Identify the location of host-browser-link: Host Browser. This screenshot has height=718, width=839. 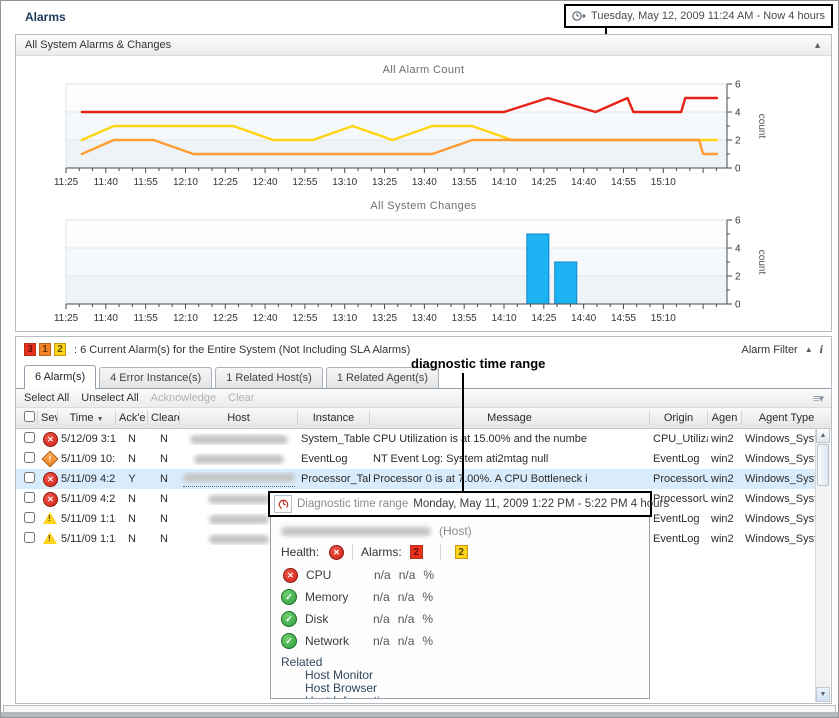
(341, 688).